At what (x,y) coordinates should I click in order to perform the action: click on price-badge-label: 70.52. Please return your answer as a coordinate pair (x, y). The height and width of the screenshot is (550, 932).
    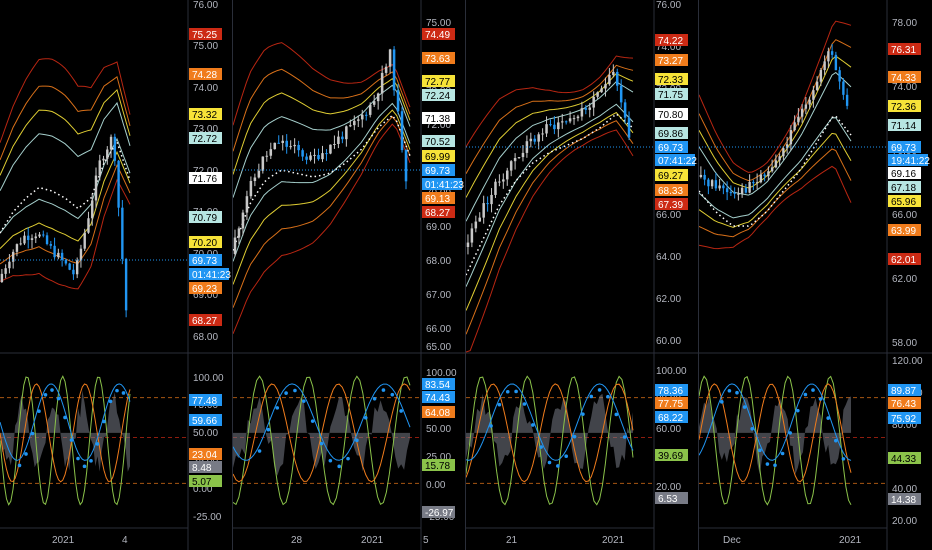
    Looking at the image, I should click on (437, 142).